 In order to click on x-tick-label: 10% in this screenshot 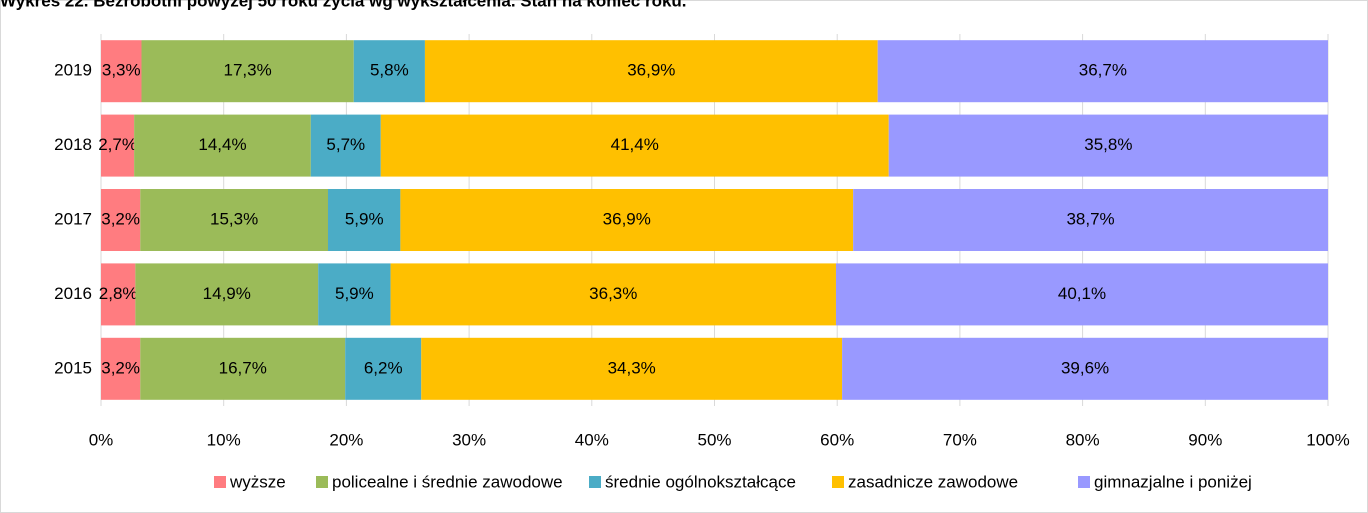, I will do `click(224, 439)`.